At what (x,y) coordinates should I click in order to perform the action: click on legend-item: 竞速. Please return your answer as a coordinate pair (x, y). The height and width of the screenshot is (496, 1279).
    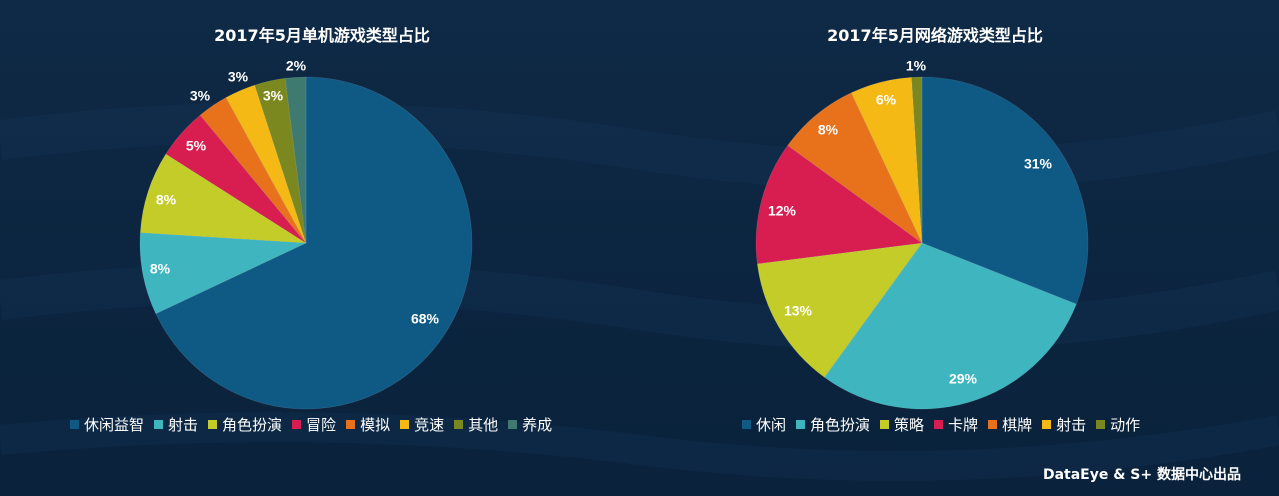
    Looking at the image, I should click on (422, 424).